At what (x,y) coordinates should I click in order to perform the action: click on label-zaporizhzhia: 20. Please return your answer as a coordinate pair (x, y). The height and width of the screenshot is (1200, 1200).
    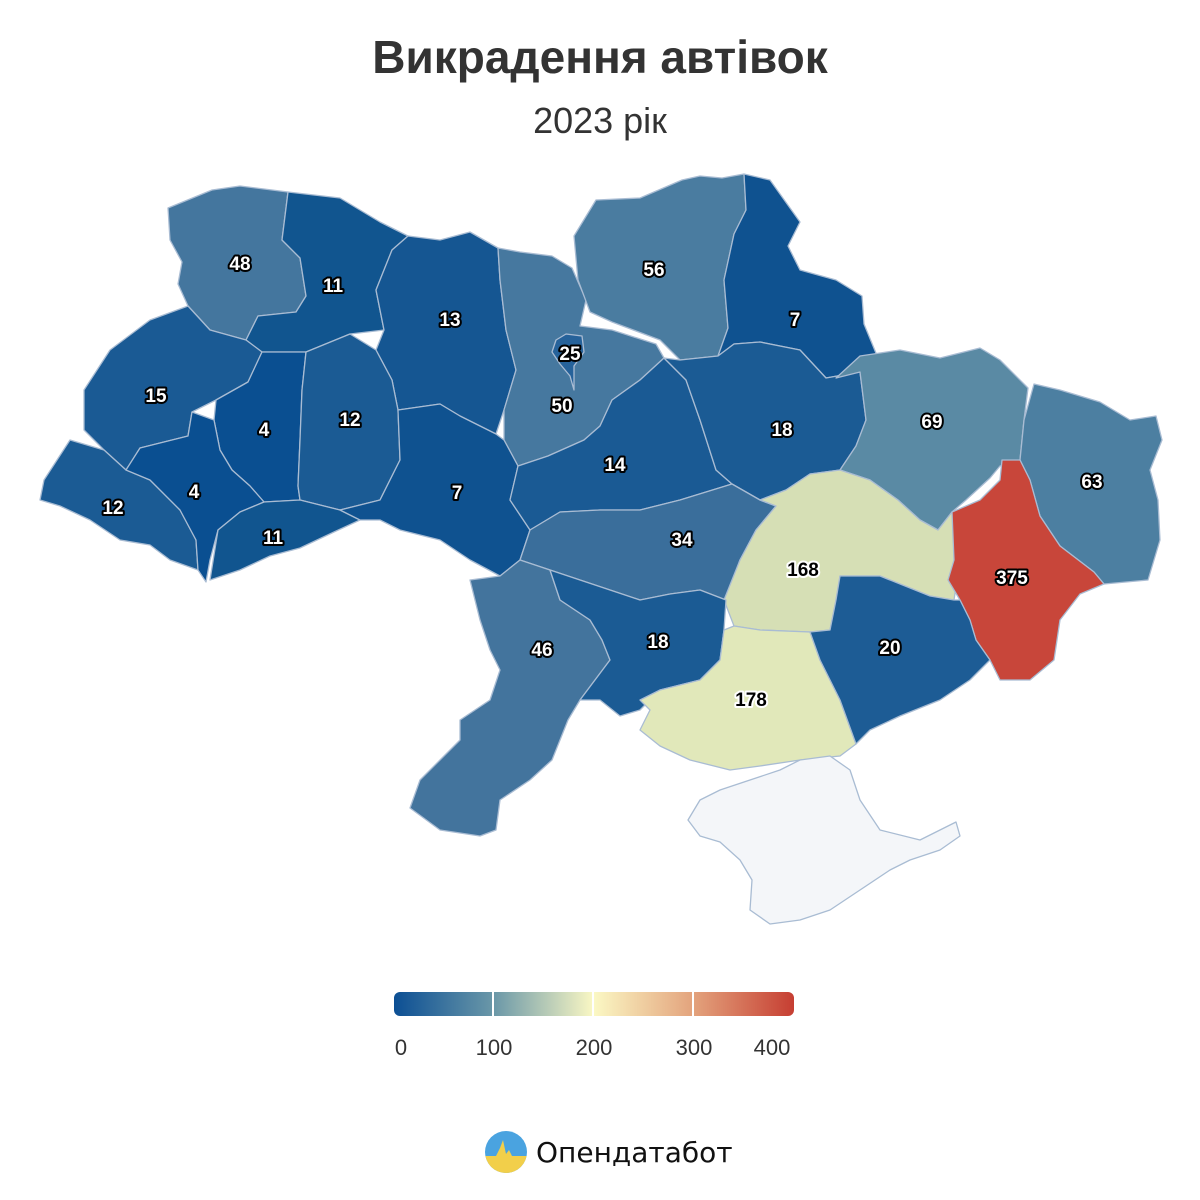
    Looking at the image, I should click on (889, 648).